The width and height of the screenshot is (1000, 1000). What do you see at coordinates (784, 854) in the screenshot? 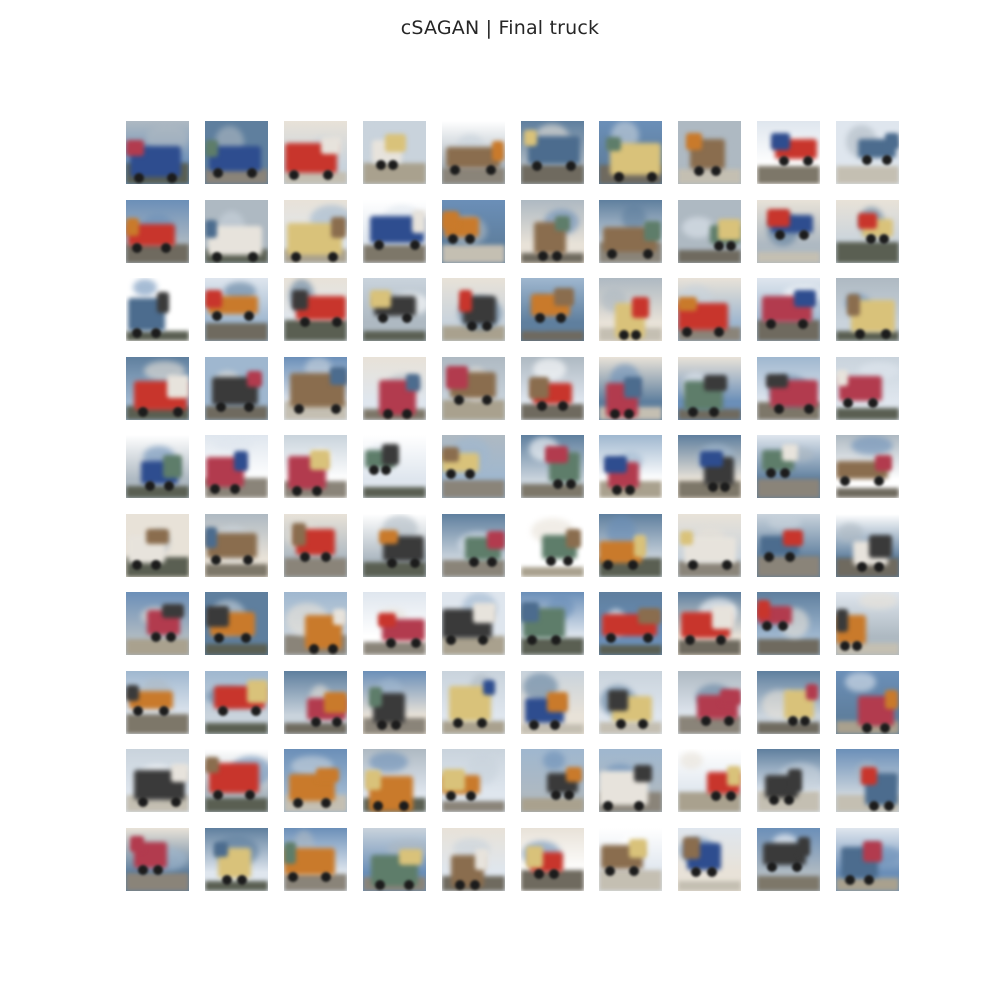
I see `tile-truck-body` at bounding box center [784, 854].